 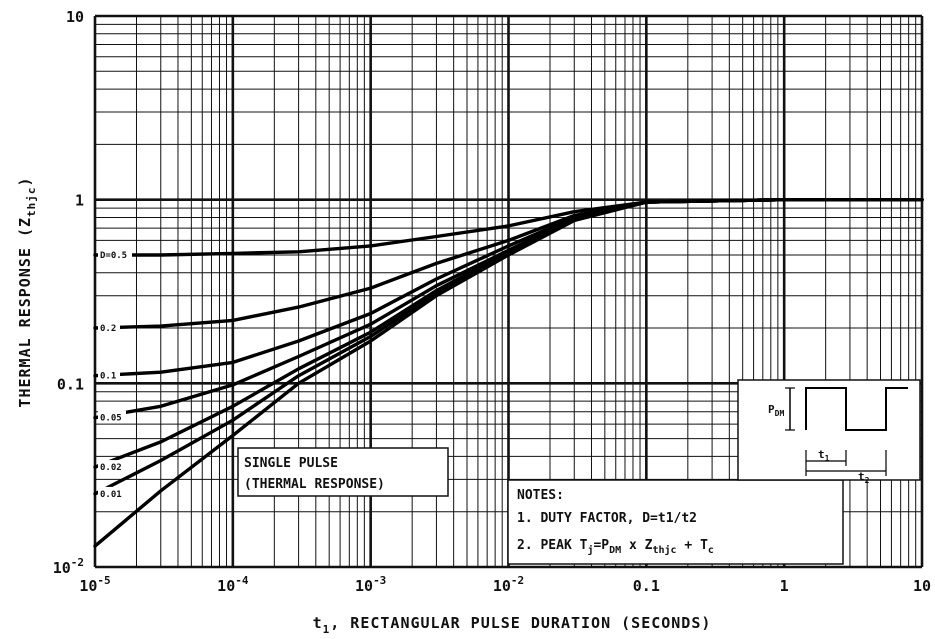 I want to click on y-tick-label: 10, so click(x=75, y=17).